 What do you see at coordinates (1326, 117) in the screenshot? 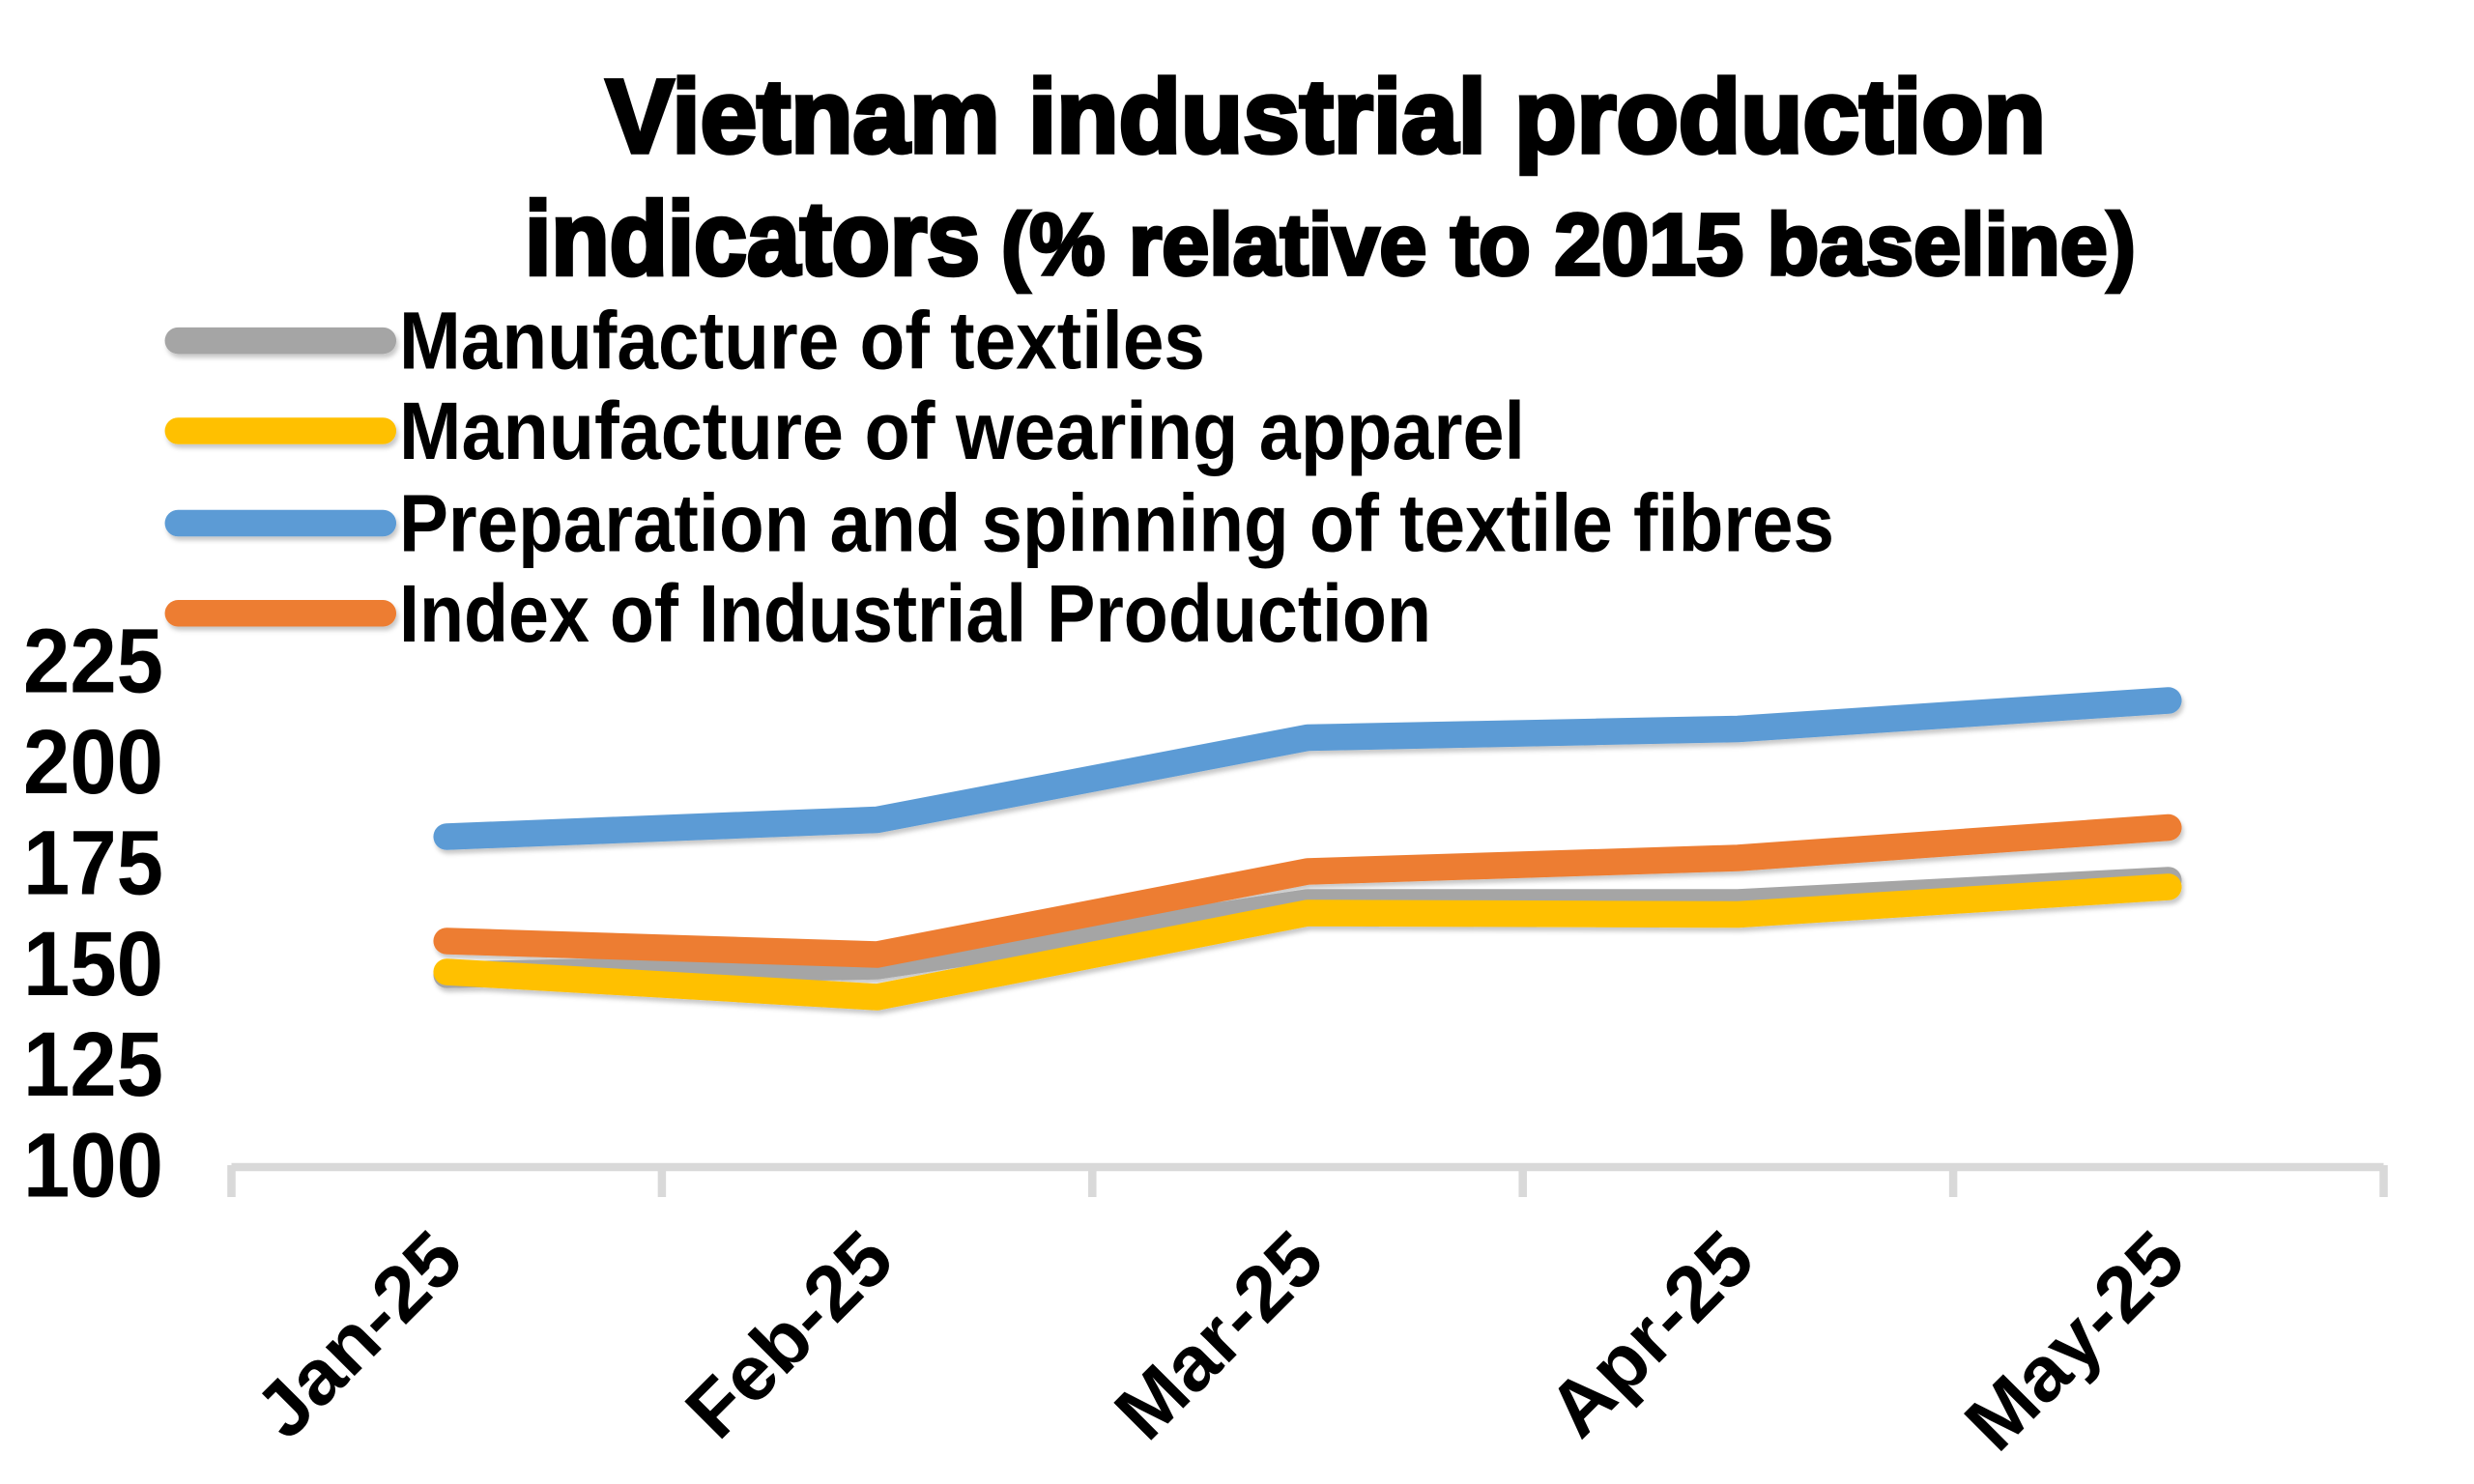
I see `svg-text: Vietnam industrial production` at bounding box center [1326, 117].